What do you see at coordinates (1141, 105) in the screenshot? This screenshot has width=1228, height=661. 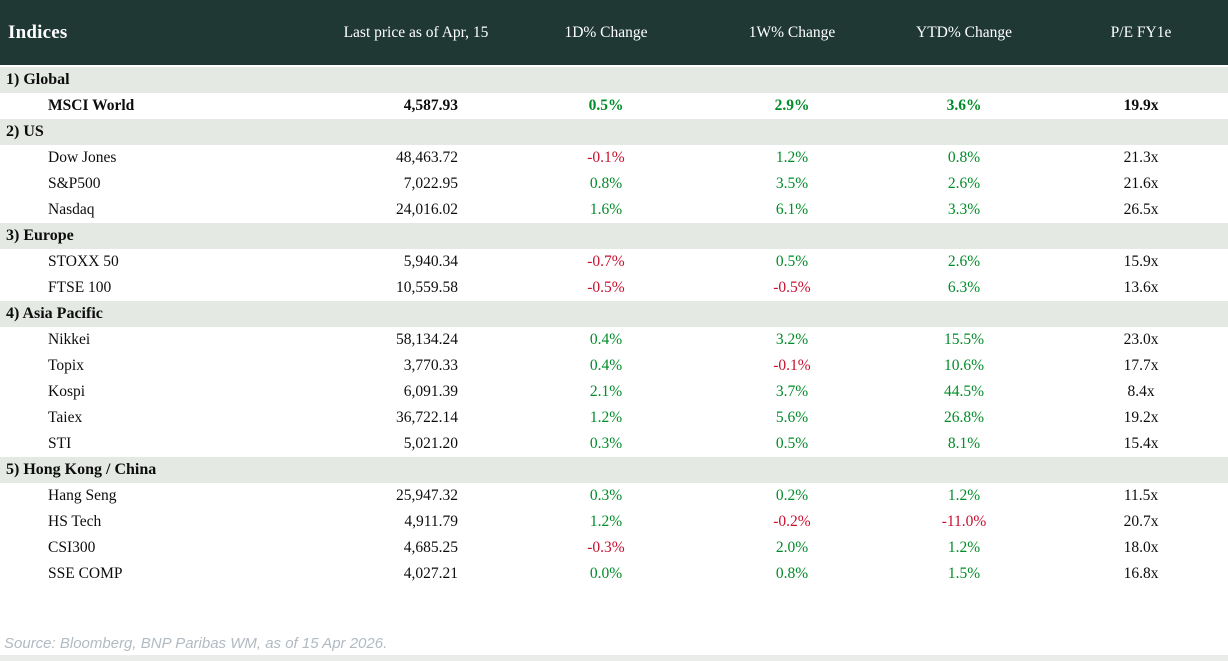 I see `pe-cell: 19.9x` at bounding box center [1141, 105].